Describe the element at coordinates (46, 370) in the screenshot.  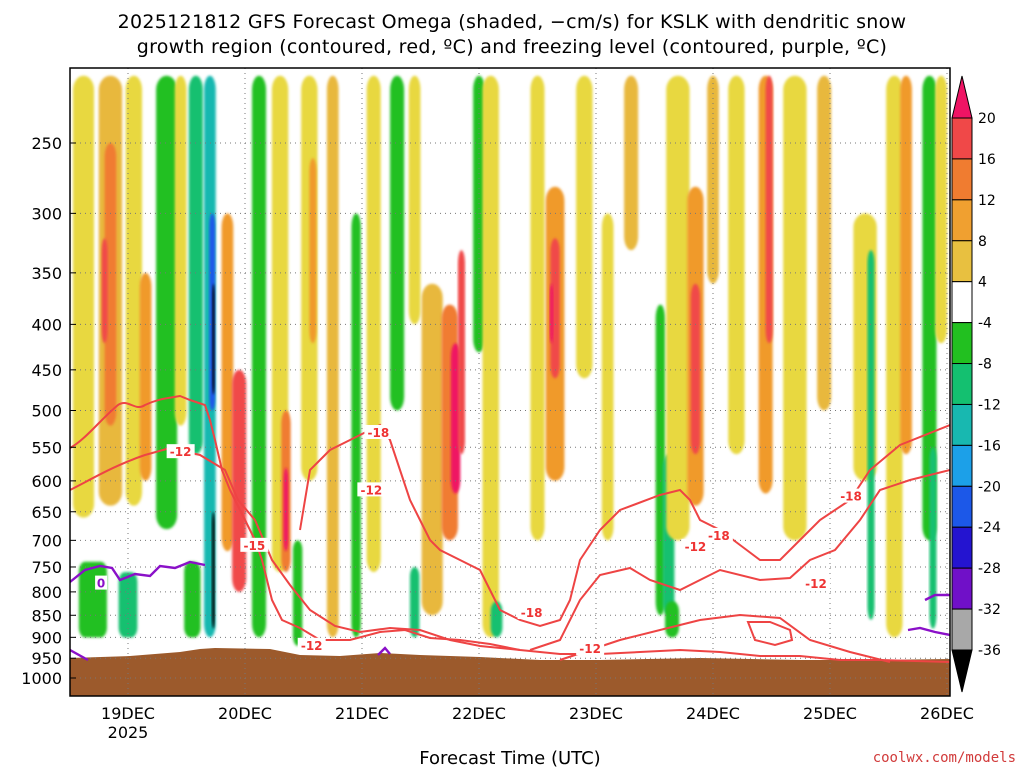
I see `y-tick-label: 450` at that location.